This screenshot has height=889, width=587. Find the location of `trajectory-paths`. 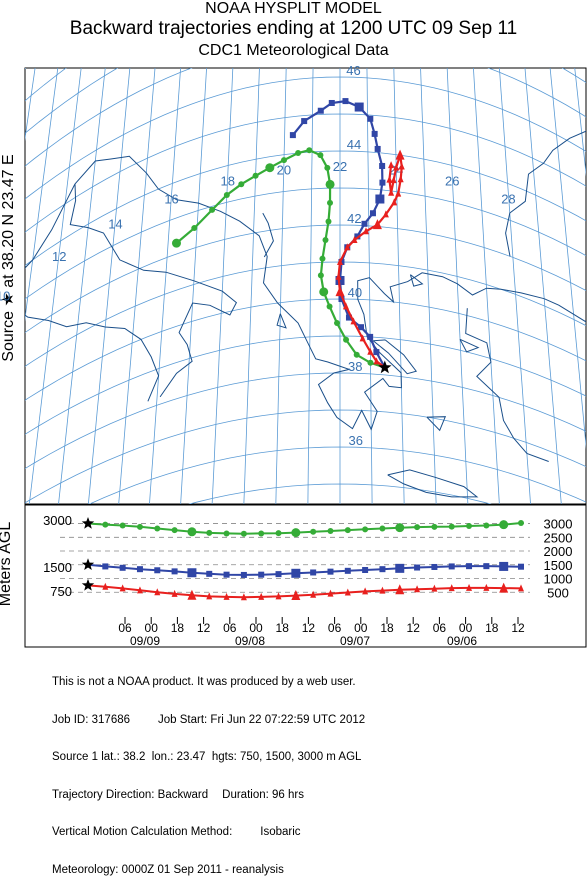

trajectory-paths is located at coordinates (288, 236).